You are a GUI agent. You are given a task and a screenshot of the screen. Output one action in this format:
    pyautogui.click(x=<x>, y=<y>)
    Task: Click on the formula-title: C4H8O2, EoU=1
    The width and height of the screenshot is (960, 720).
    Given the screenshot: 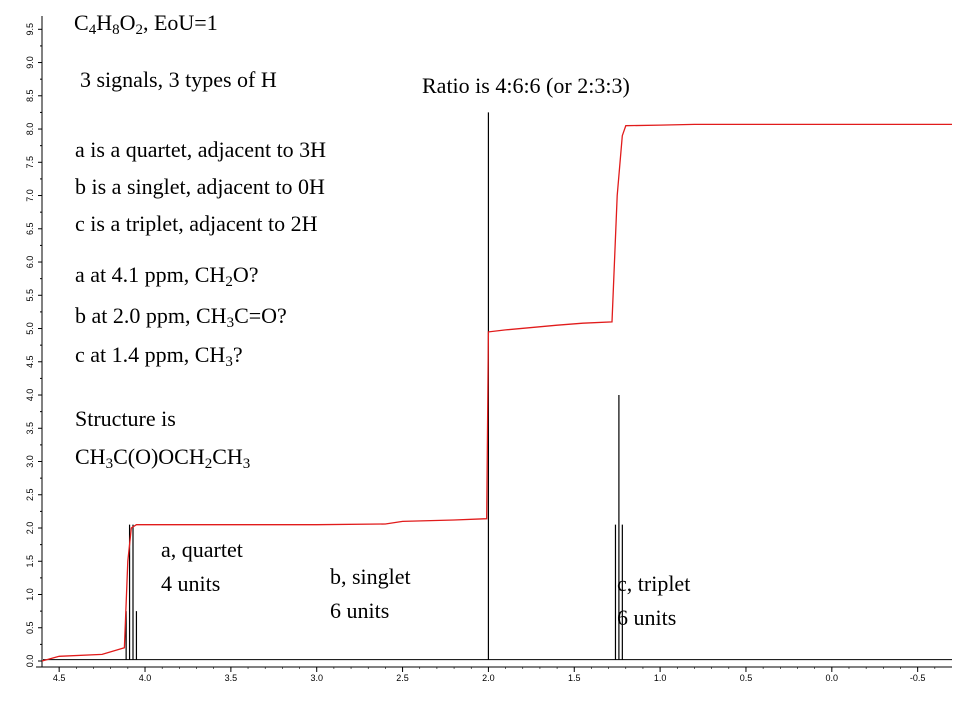 What is the action you would take?
    pyautogui.click(x=146, y=24)
    